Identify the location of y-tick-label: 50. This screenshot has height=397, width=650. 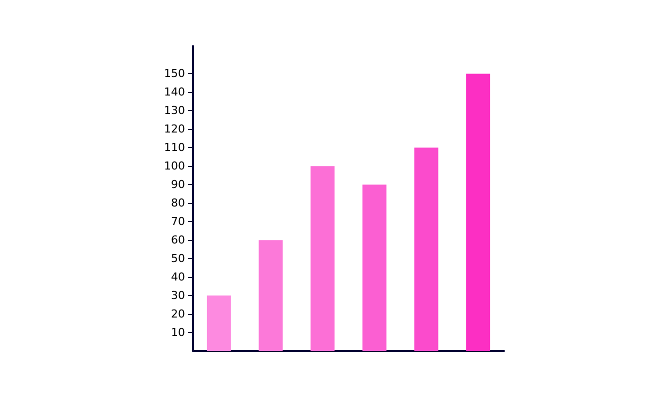
(178, 259).